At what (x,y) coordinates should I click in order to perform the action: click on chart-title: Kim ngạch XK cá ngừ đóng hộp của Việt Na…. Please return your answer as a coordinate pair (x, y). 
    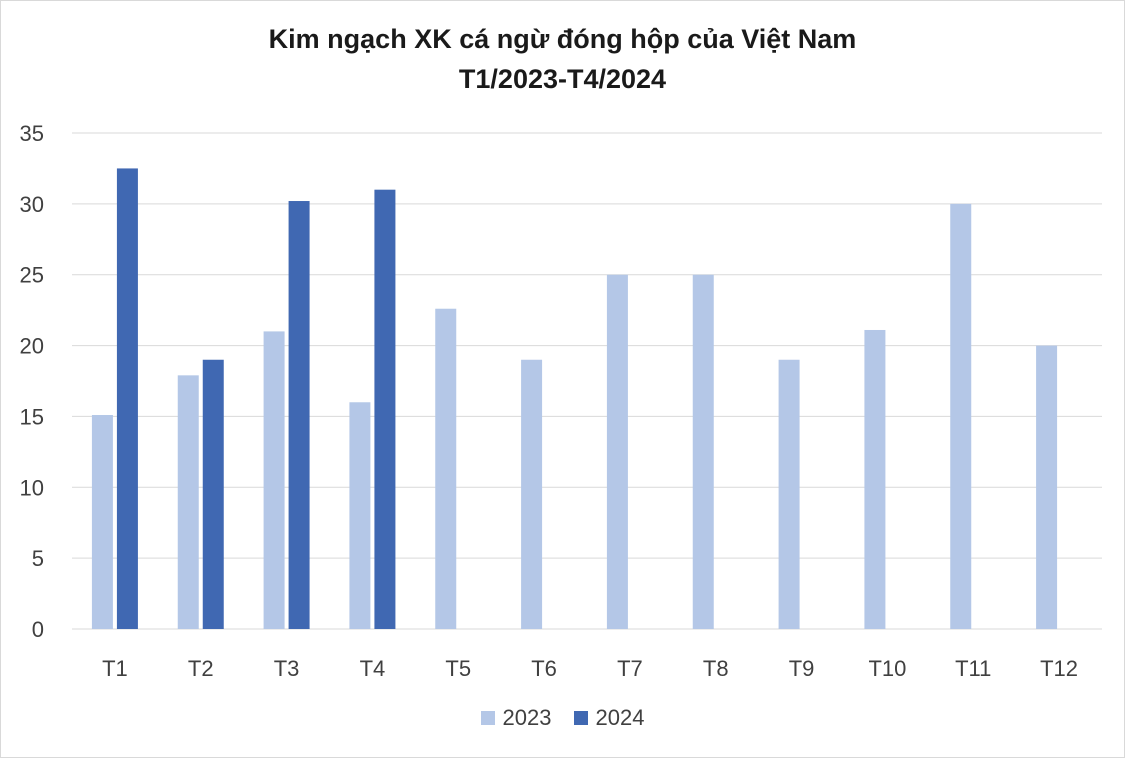
    Looking at the image, I should click on (562, 39).